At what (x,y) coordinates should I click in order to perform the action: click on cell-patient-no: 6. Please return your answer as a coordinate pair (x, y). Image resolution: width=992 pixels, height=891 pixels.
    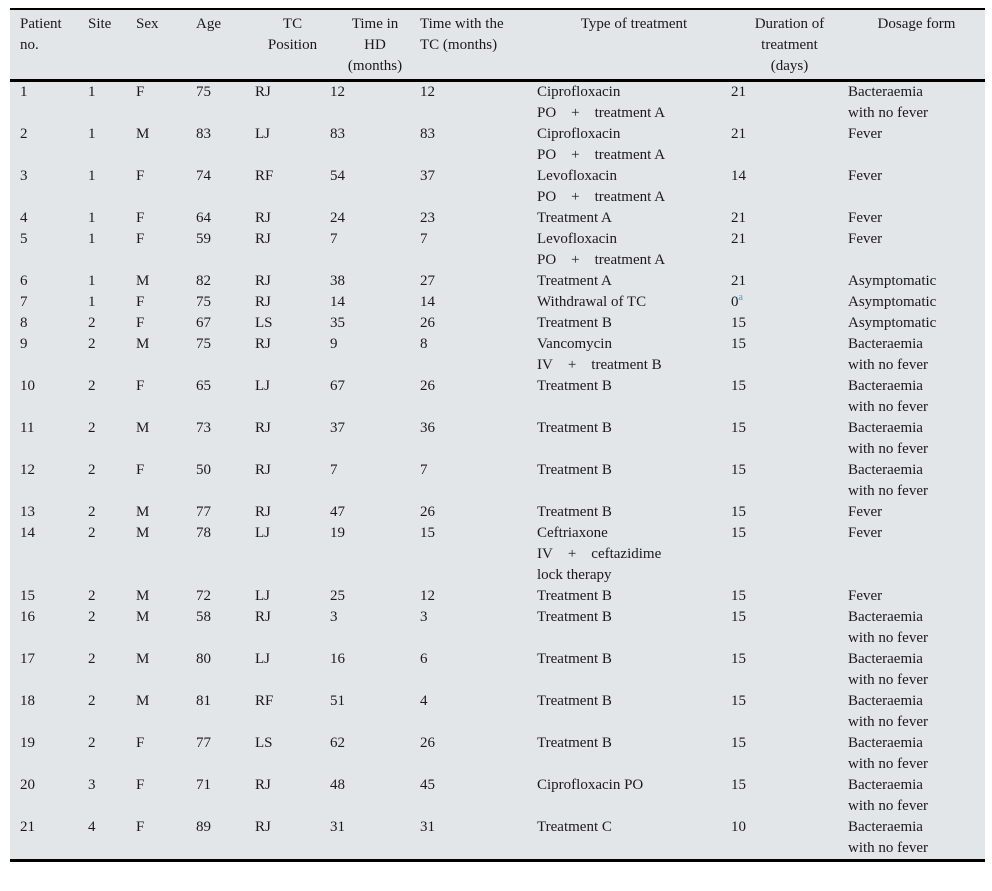
    Looking at the image, I should click on (24, 281).